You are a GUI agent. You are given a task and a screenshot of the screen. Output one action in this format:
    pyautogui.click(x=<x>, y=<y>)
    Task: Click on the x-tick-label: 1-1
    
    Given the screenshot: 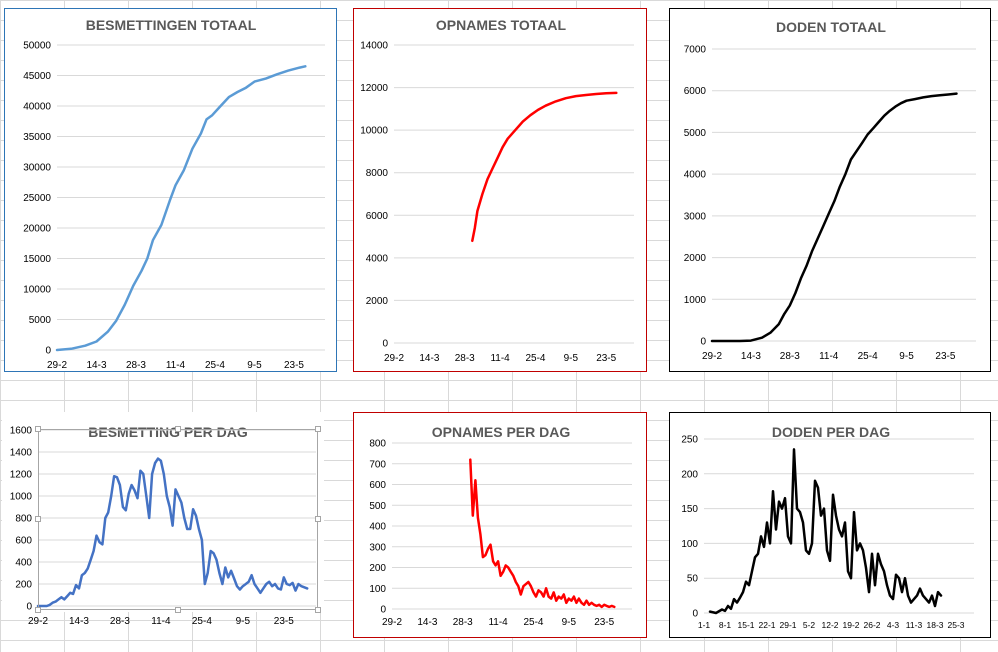 What is the action you would take?
    pyautogui.click(x=704, y=625)
    